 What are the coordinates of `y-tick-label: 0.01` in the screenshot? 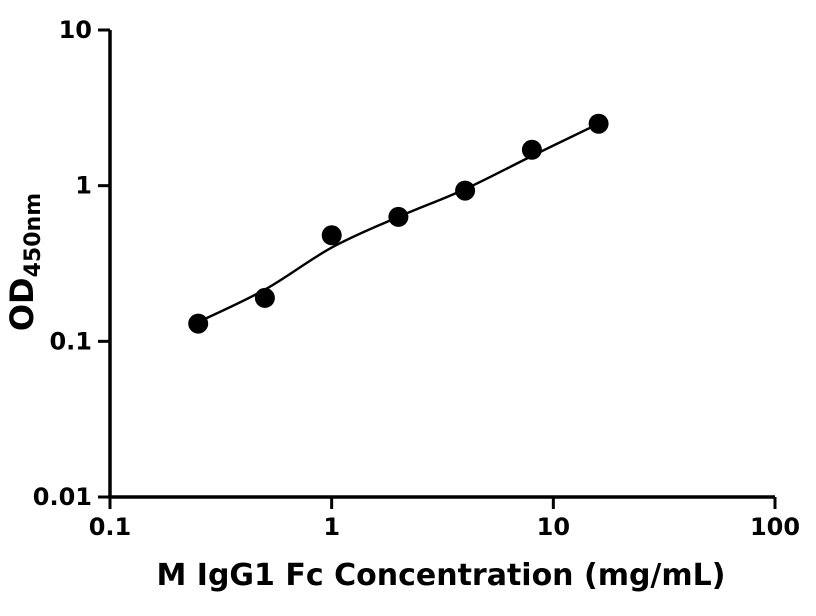 It's located at (62, 497).